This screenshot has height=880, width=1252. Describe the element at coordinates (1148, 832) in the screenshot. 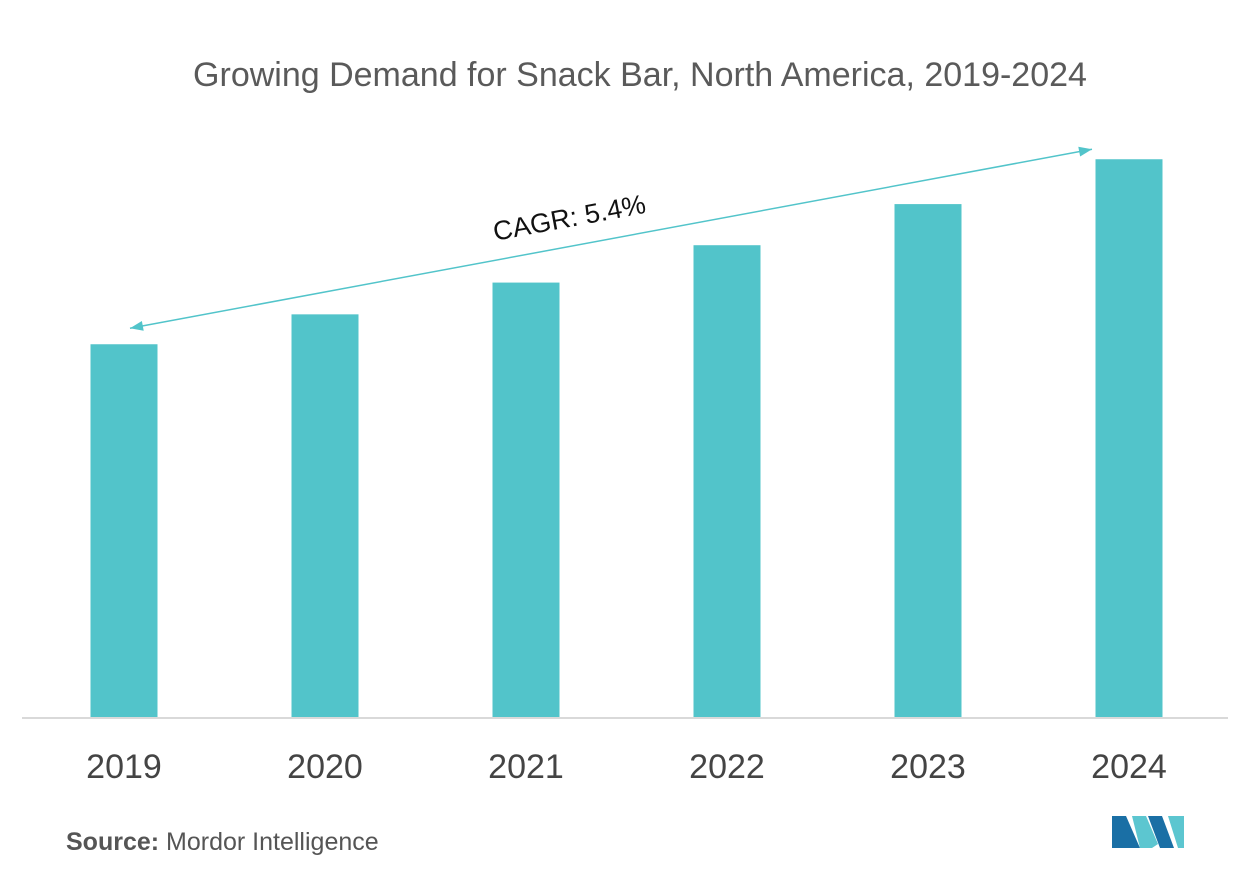

I see `mordor-intelligence-logo-icon` at that location.